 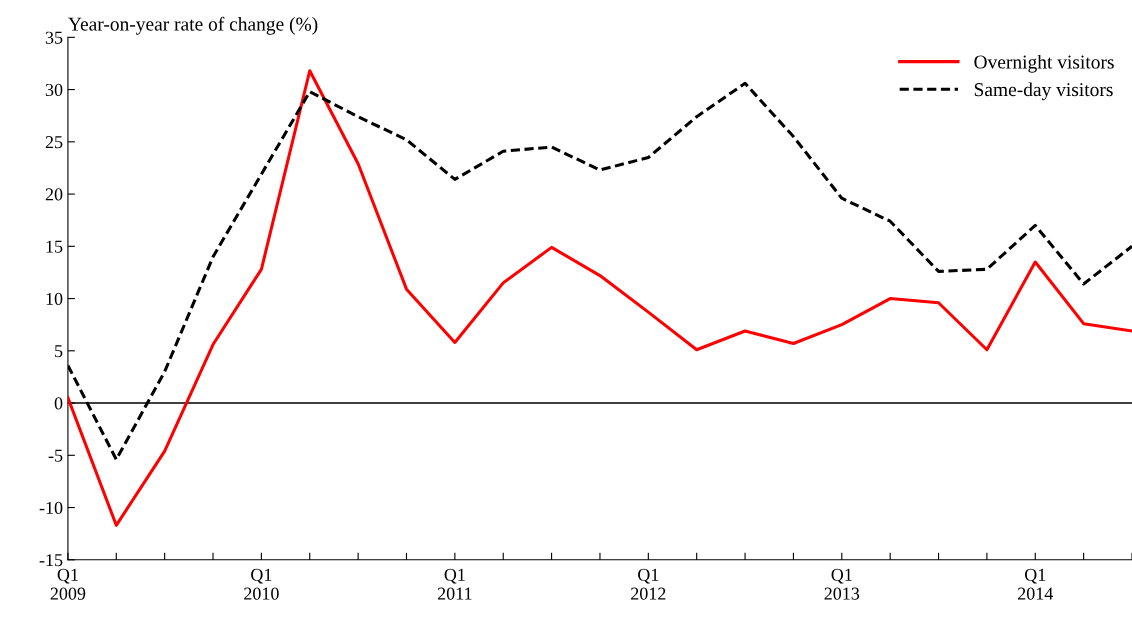 What do you see at coordinates (261, 584) in the screenshot?
I see `x-tick-label: Q1 2010` at bounding box center [261, 584].